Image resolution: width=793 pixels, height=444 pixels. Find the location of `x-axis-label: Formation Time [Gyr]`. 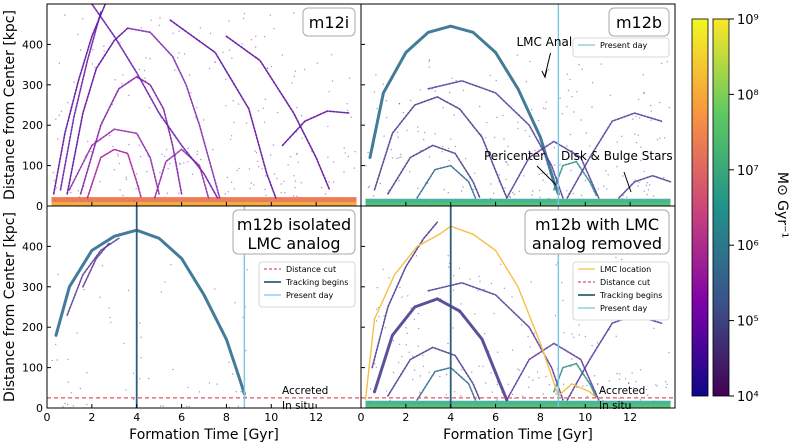

x-axis-label: Formation Time [Gyr] is located at coordinates (204, 435).